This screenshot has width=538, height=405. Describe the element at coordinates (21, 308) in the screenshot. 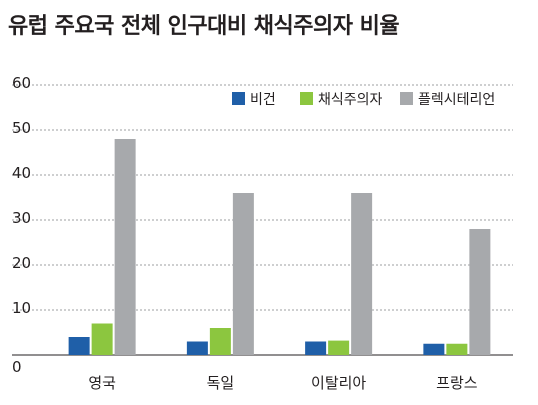

I see `y-tick-label: 10` at that location.